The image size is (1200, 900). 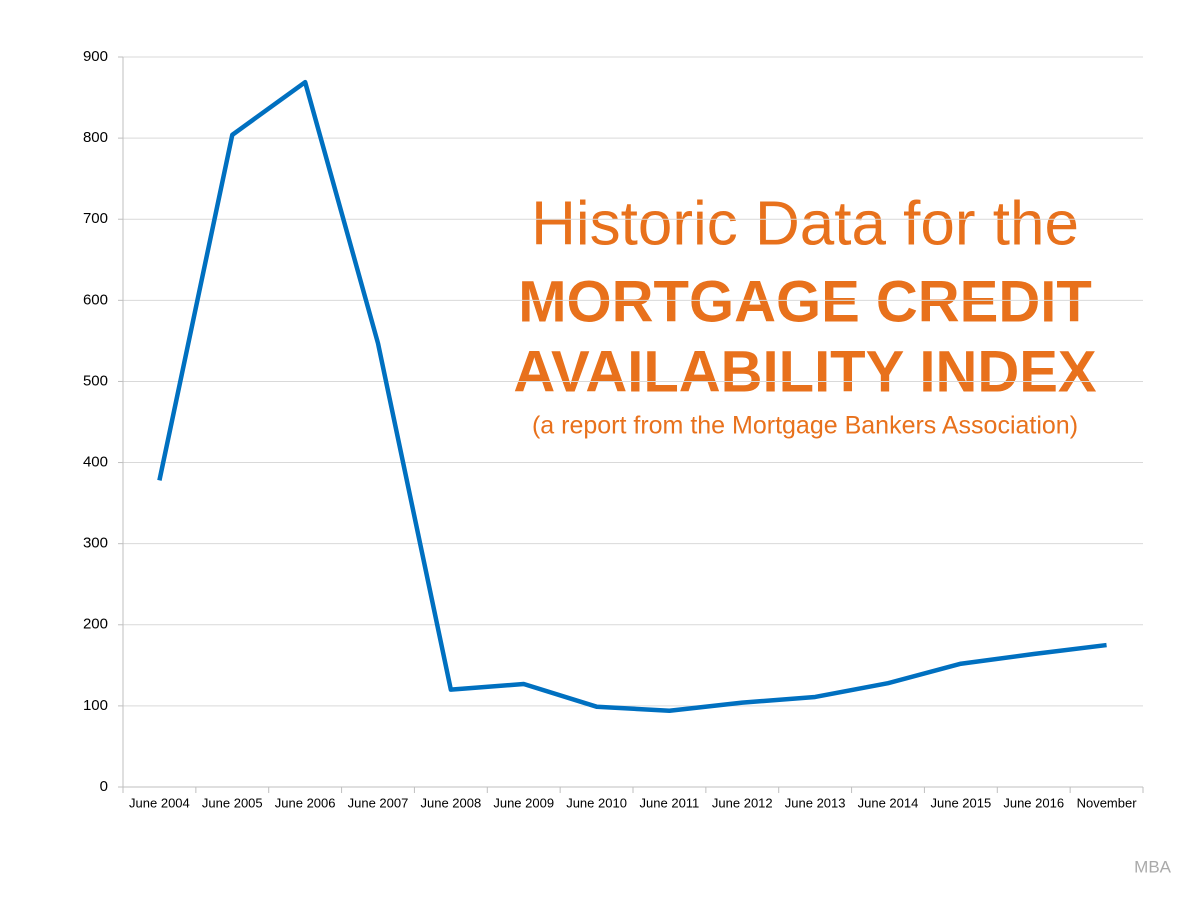 What do you see at coordinates (159, 802) in the screenshot?
I see `x-tick-label: June 2004` at bounding box center [159, 802].